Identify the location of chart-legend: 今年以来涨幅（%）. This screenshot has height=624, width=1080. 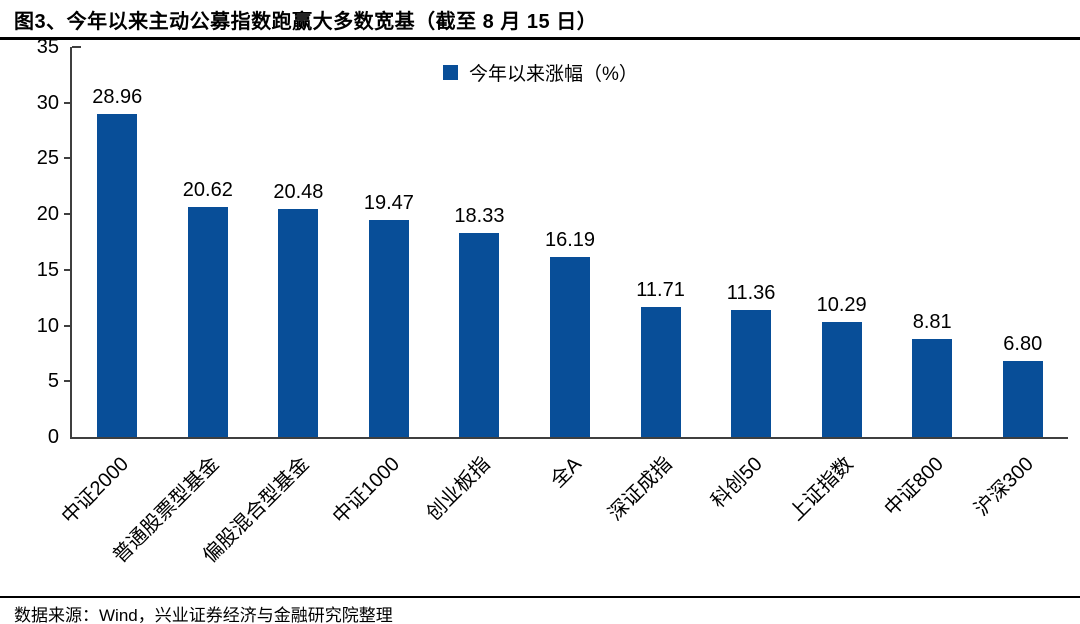
(540, 72).